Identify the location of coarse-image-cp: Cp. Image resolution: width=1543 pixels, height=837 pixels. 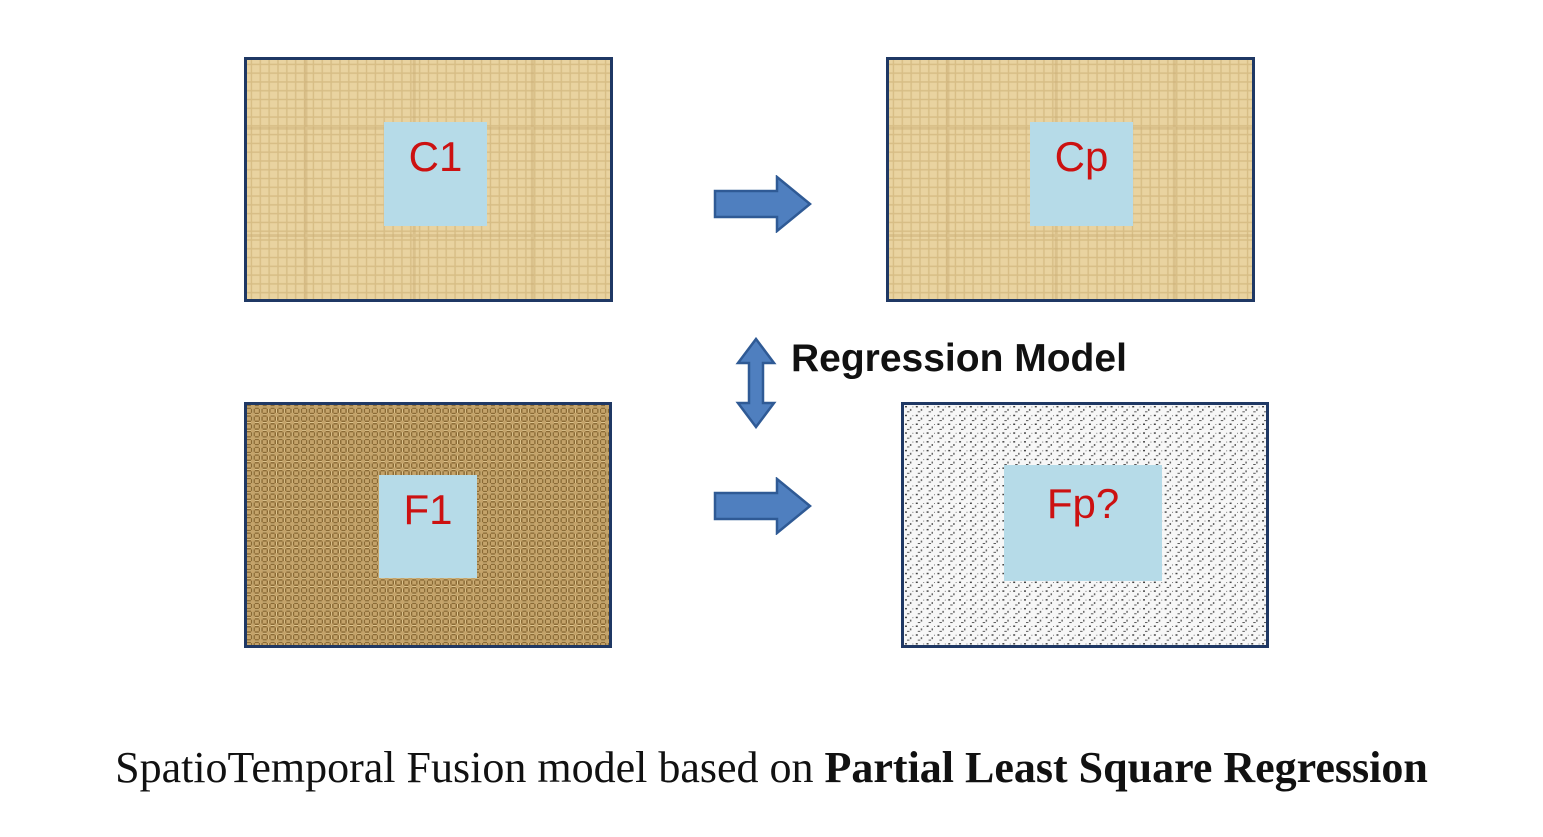
(1070, 179).